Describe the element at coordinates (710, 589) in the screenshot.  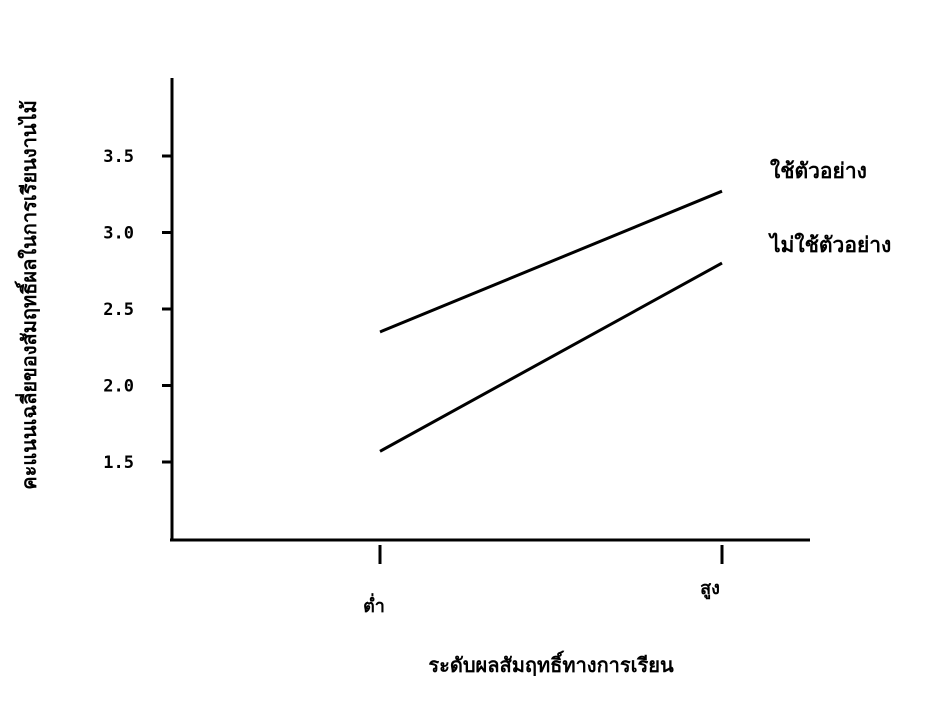
I see `x-tick-label: สูง` at that location.